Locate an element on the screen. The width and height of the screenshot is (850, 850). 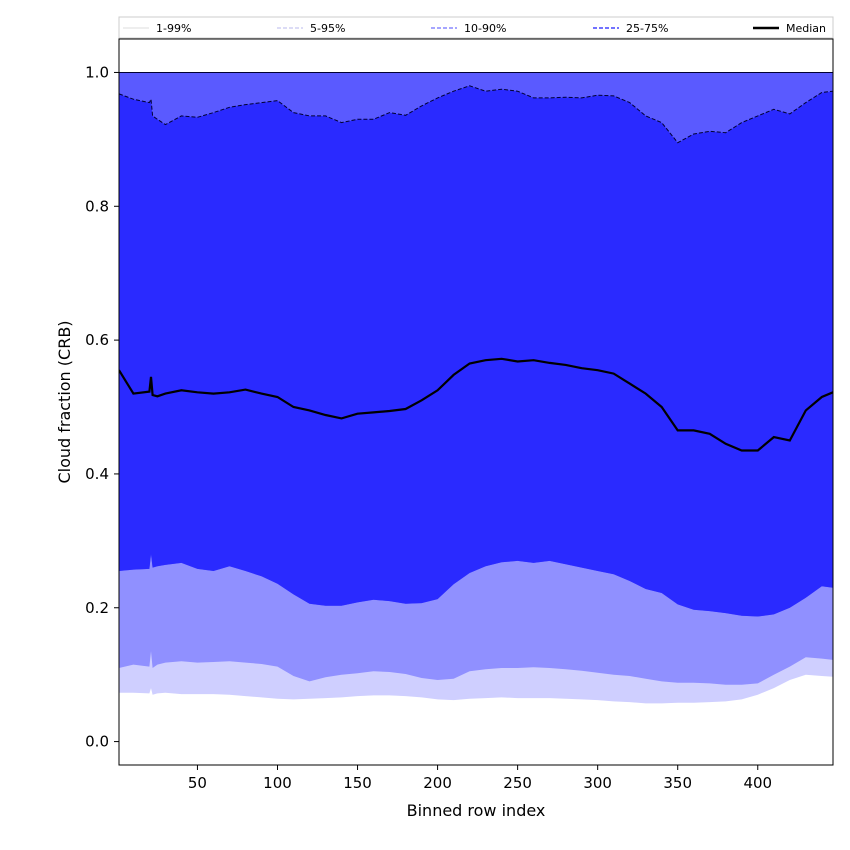
band-upper-quartile-region is located at coordinates (476, 107).